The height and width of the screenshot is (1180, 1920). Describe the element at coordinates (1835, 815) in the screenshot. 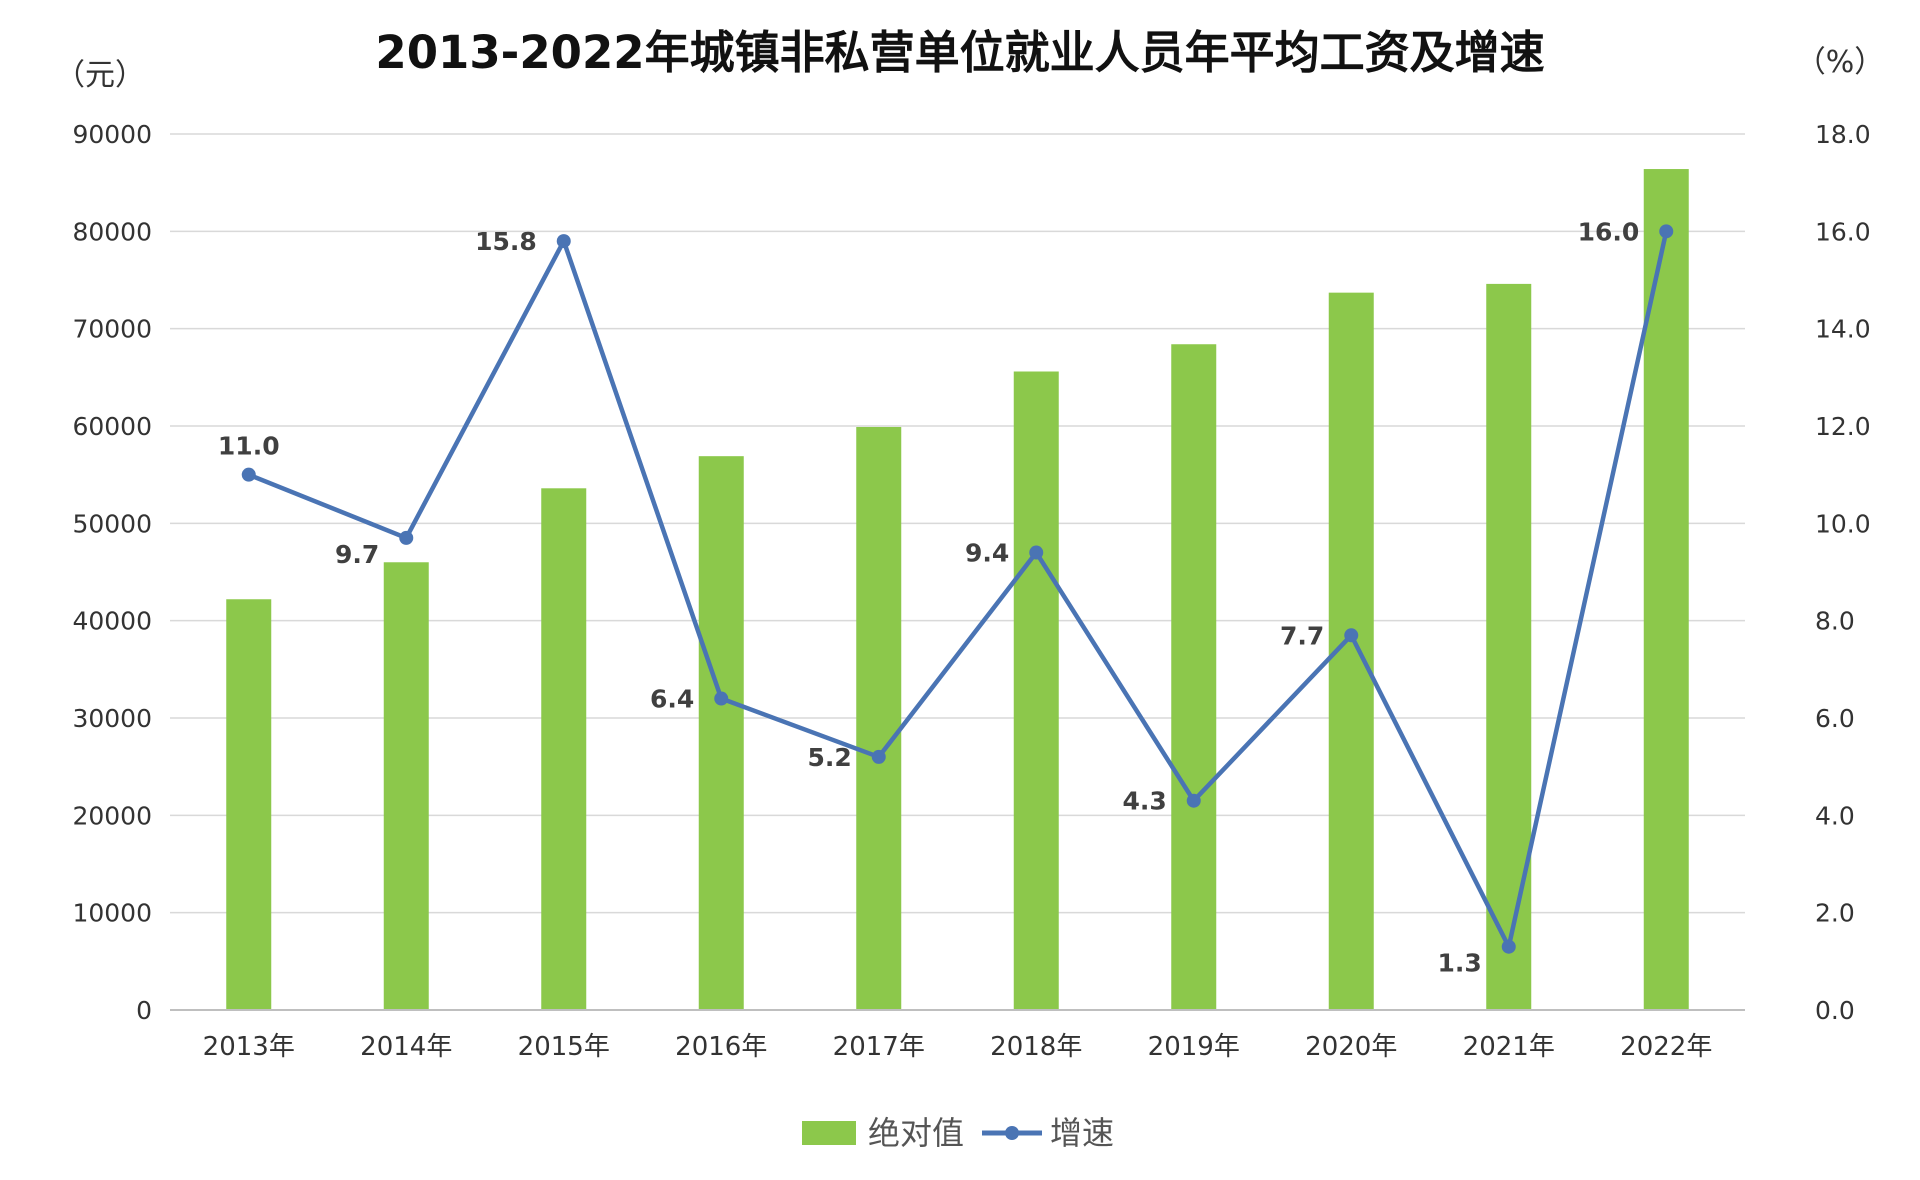

I see `right-axis-tick-label: 4.0` at that location.